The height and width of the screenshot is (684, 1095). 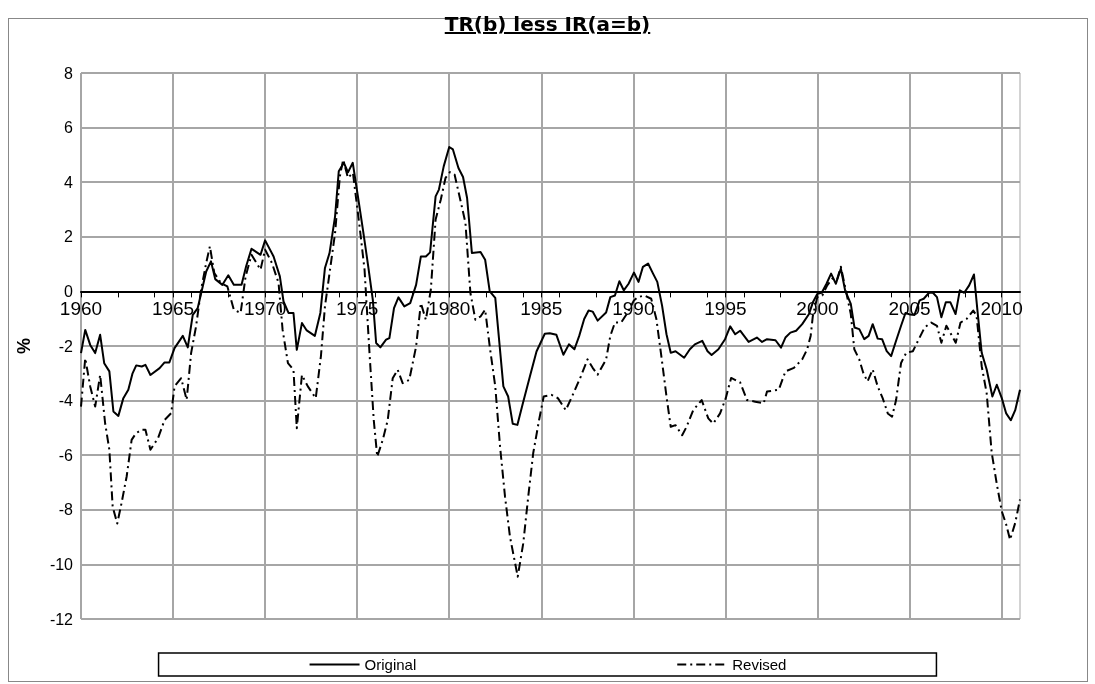 What do you see at coordinates (633, 309) in the screenshot?
I see `x-tick-label: 1990` at bounding box center [633, 309].